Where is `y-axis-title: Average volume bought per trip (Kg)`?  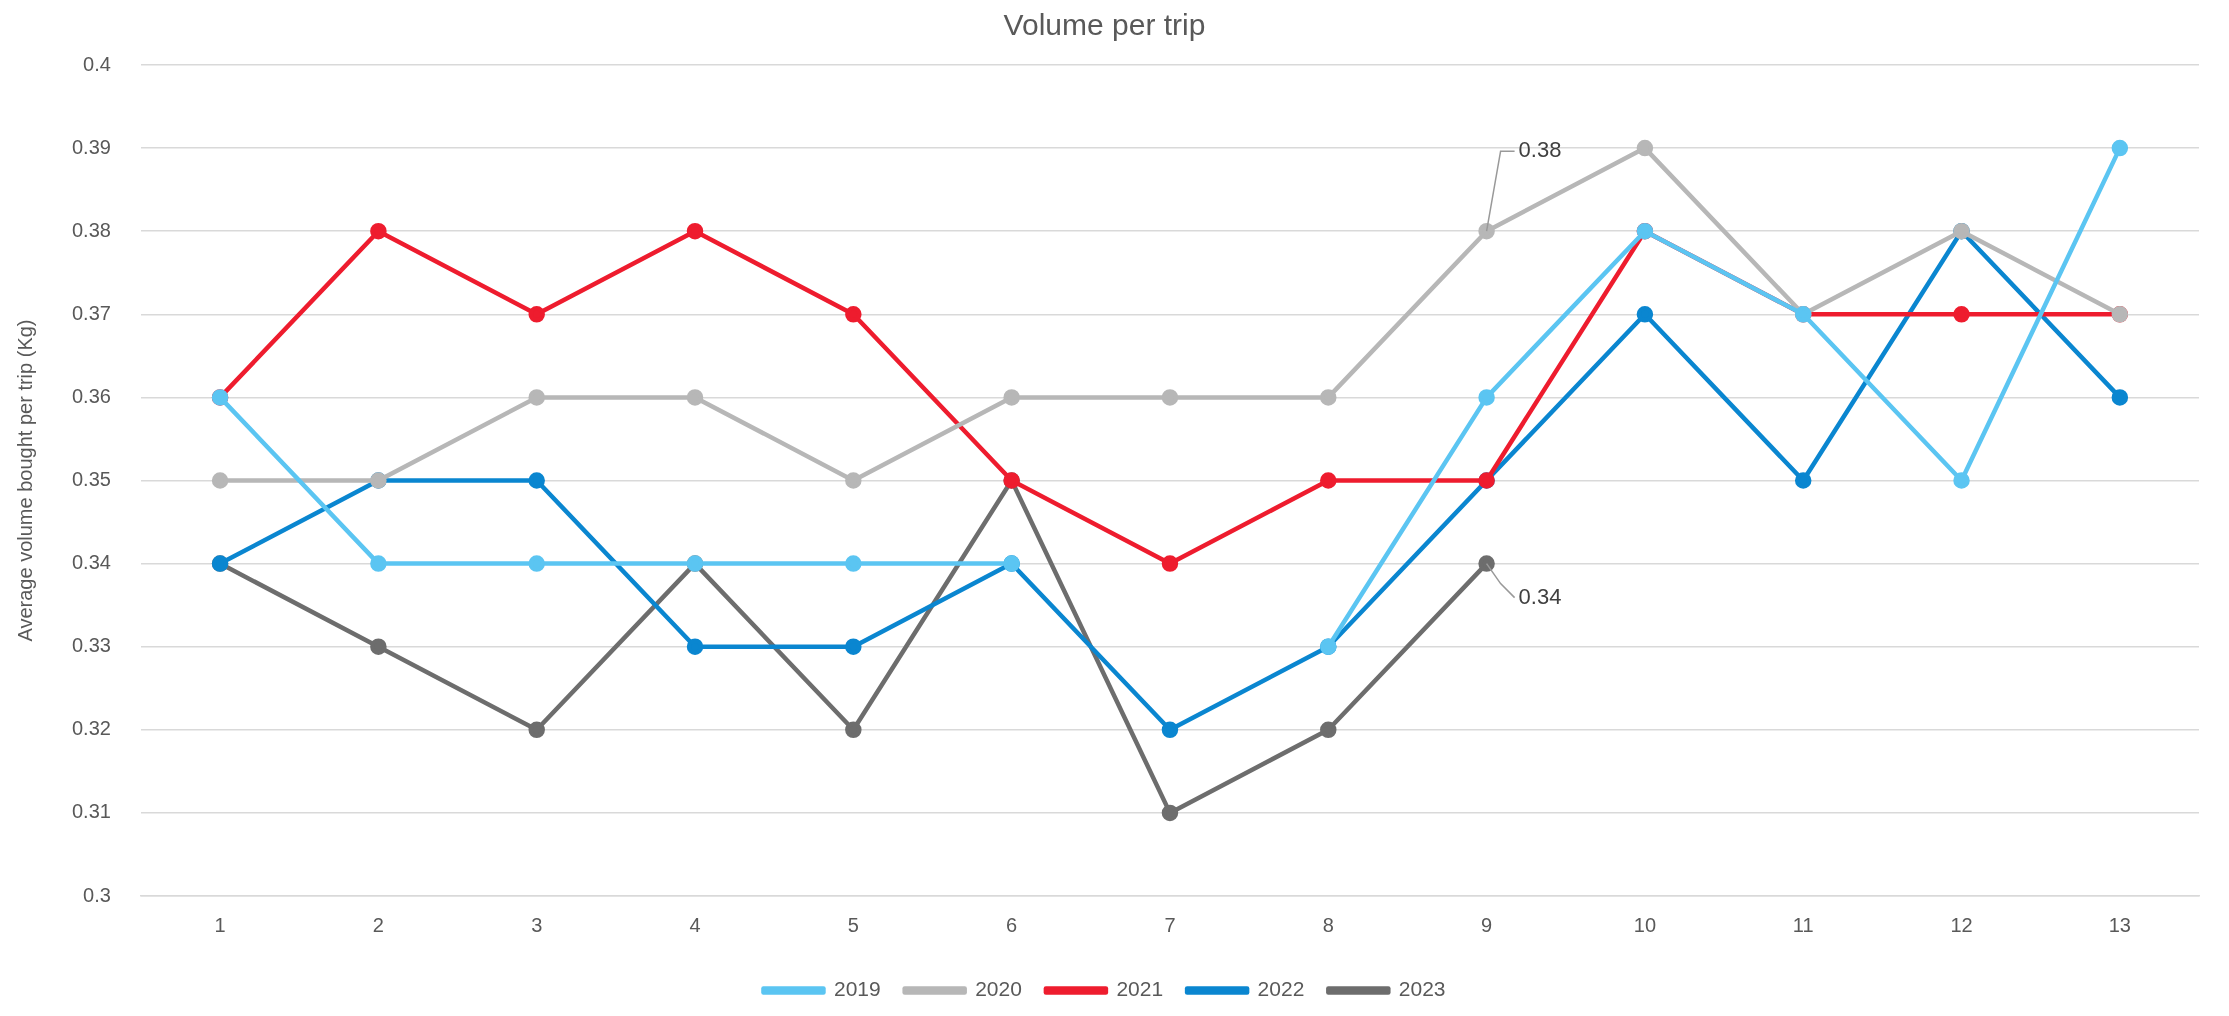 y-axis-title: Average volume bought per trip (Kg) is located at coordinates (24, 480).